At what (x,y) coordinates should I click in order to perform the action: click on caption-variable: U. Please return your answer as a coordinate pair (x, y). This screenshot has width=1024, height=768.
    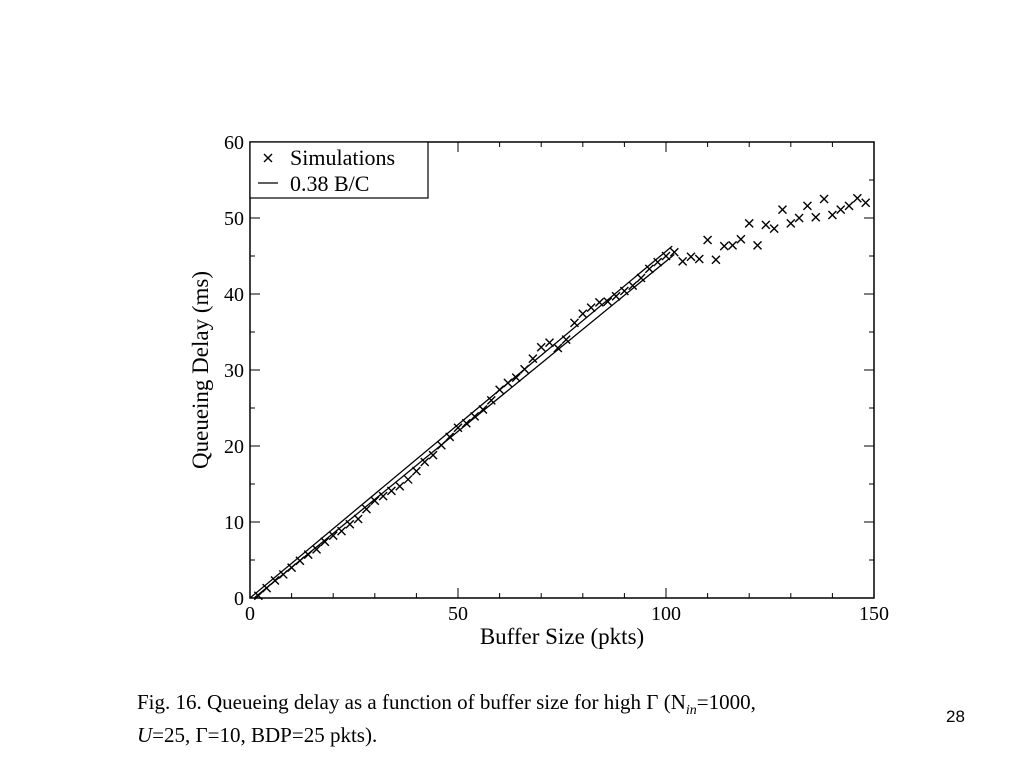
    Looking at the image, I should click on (145, 735).